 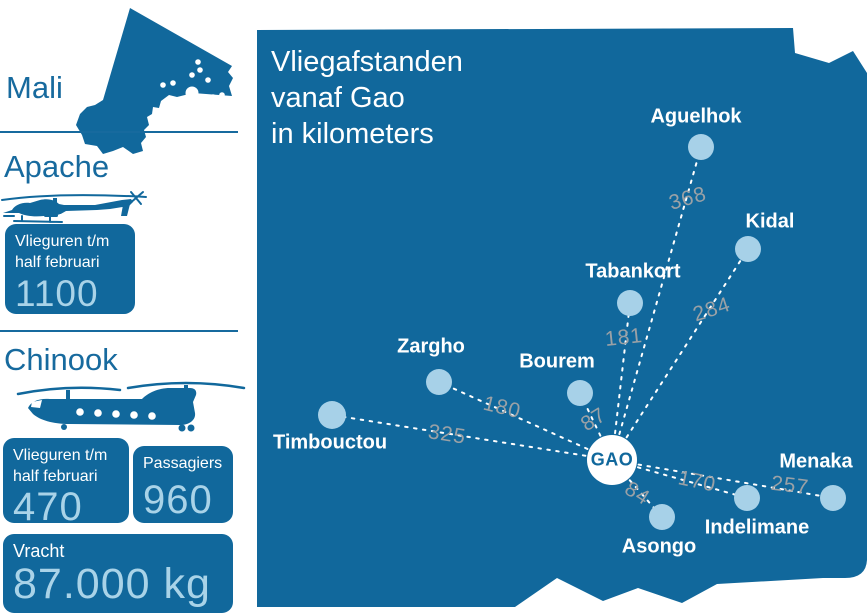 I want to click on apache-fuselage, so click(x=68, y=208).